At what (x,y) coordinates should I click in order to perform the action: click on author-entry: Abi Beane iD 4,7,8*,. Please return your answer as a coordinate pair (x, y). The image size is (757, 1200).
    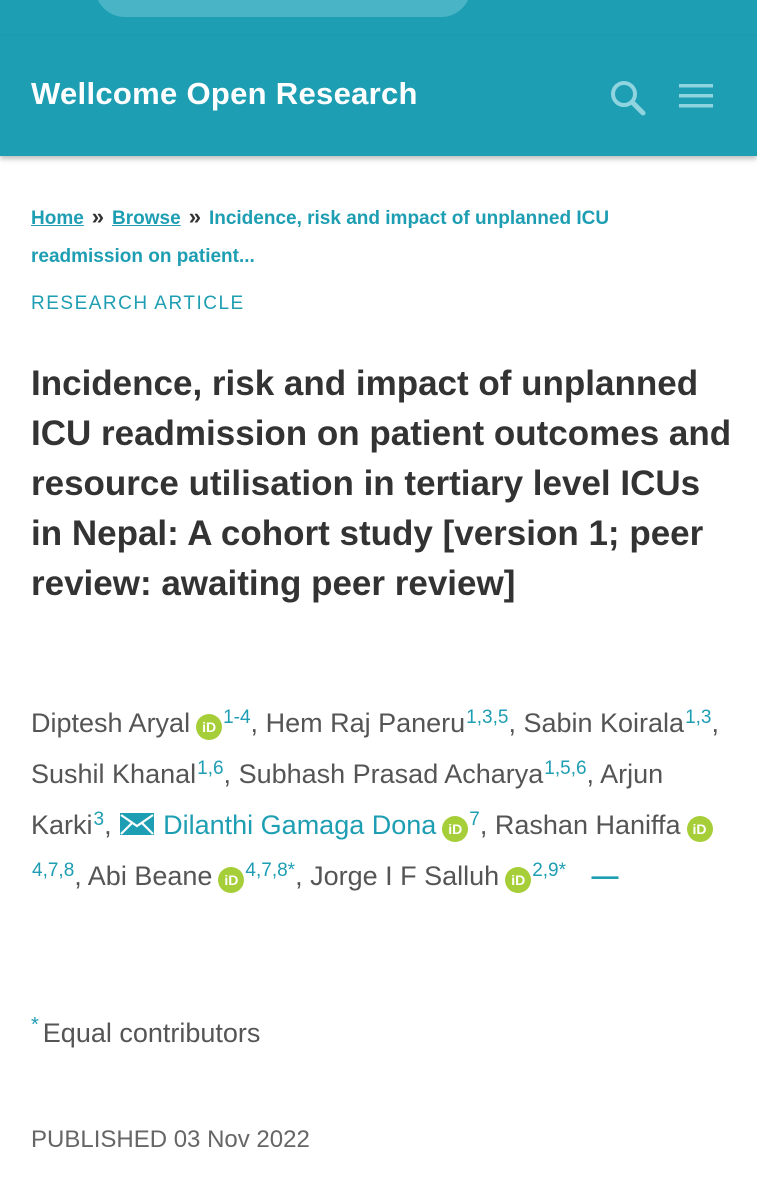
    Looking at the image, I should click on (195, 876).